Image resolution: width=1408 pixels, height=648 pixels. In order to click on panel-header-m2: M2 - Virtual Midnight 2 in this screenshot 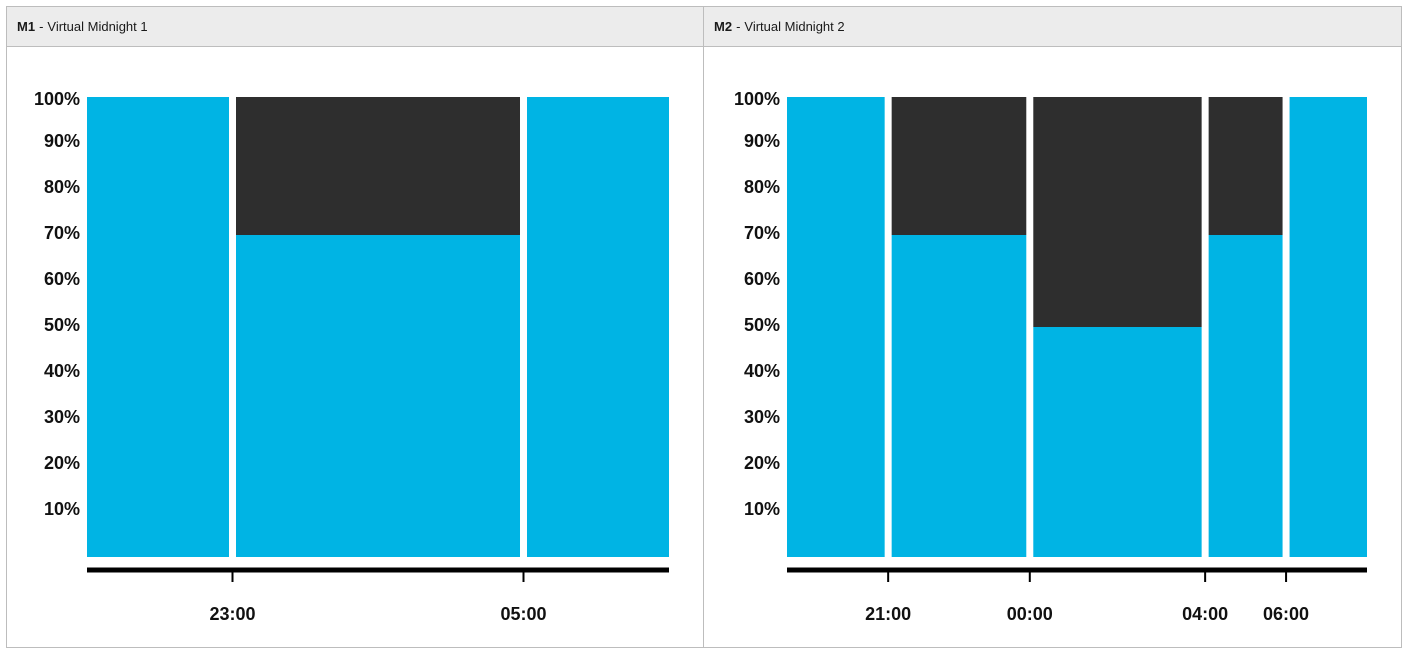, I will do `click(1052, 27)`.